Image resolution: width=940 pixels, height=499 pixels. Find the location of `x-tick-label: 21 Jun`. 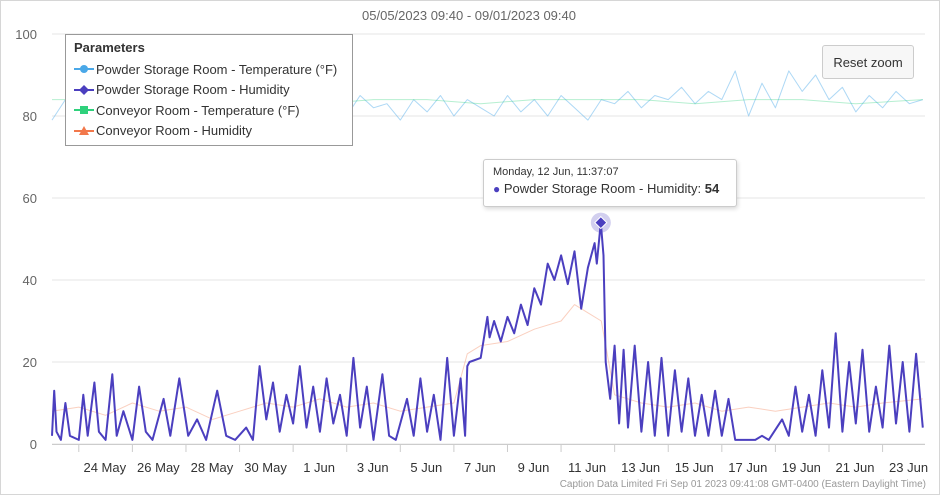

x-tick-label: 21 Jun is located at coordinates (854, 467).